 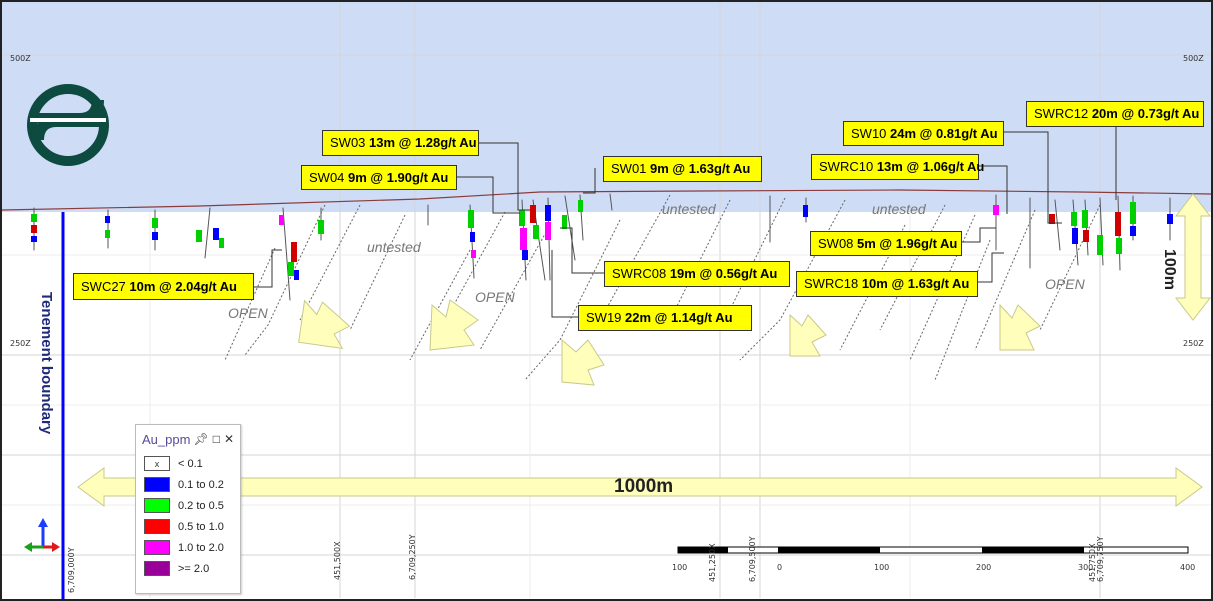 I want to click on restore-icon: □, so click(x=216, y=439).